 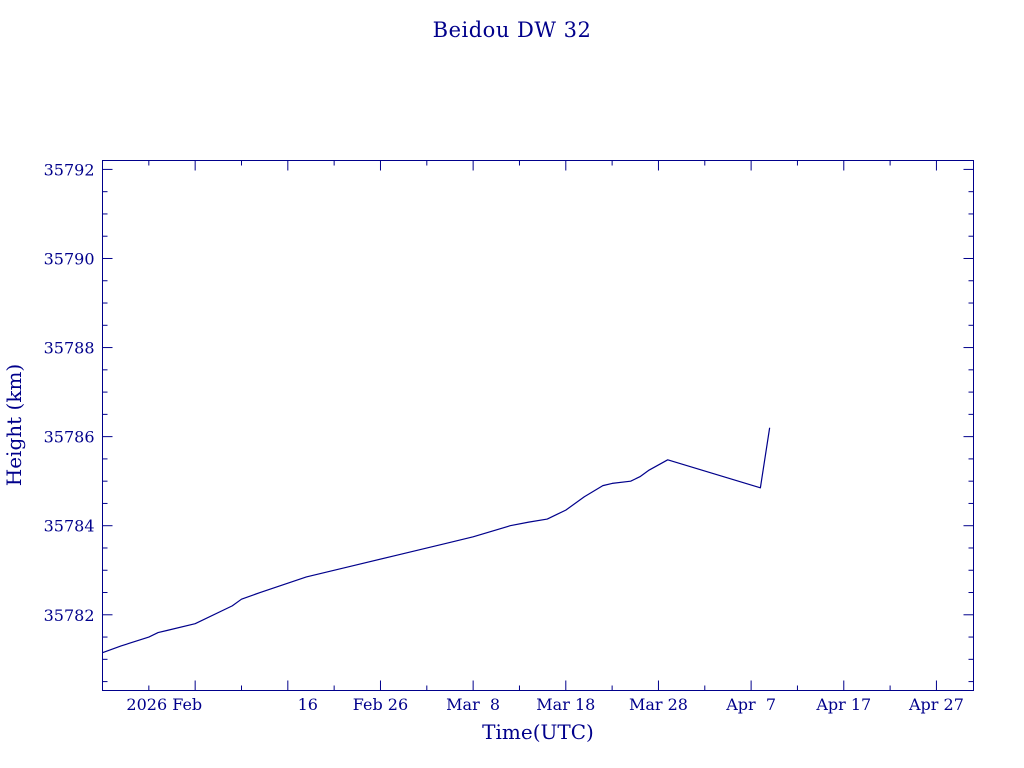 I want to click on x-tick-label: Mar 8, so click(x=473, y=704).